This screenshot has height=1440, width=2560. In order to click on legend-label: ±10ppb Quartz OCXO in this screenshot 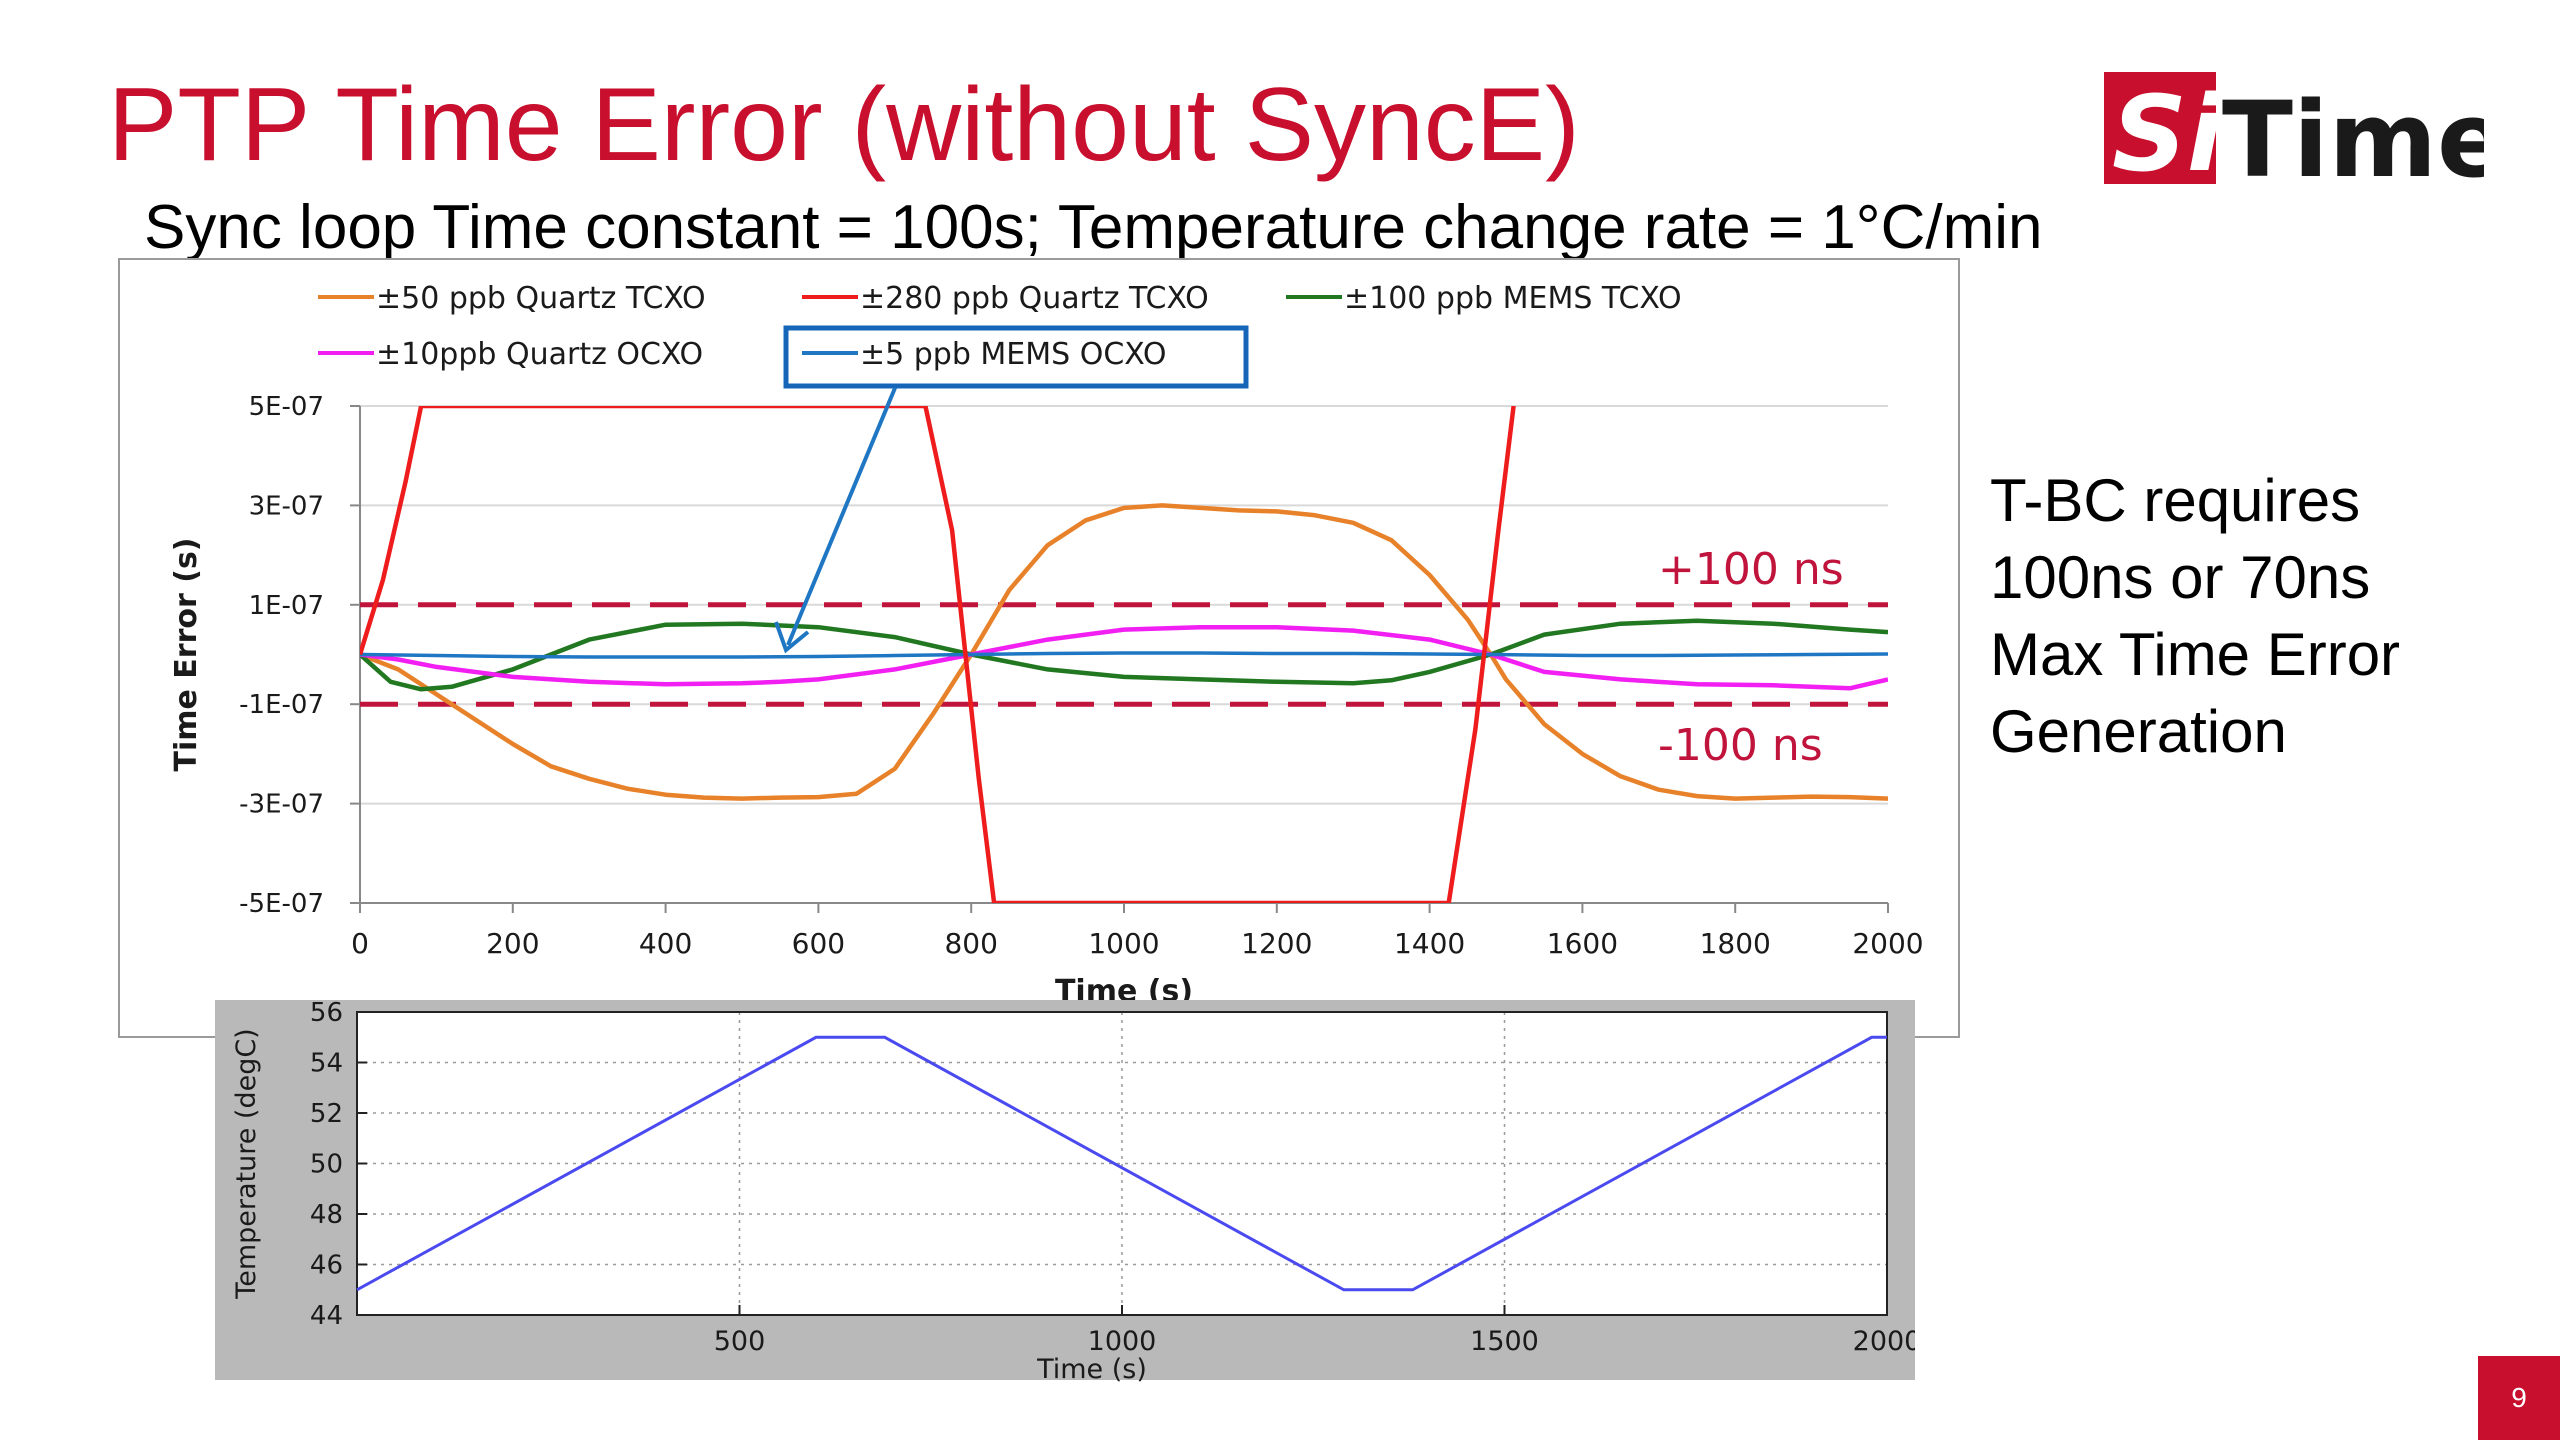, I will do `click(539, 354)`.